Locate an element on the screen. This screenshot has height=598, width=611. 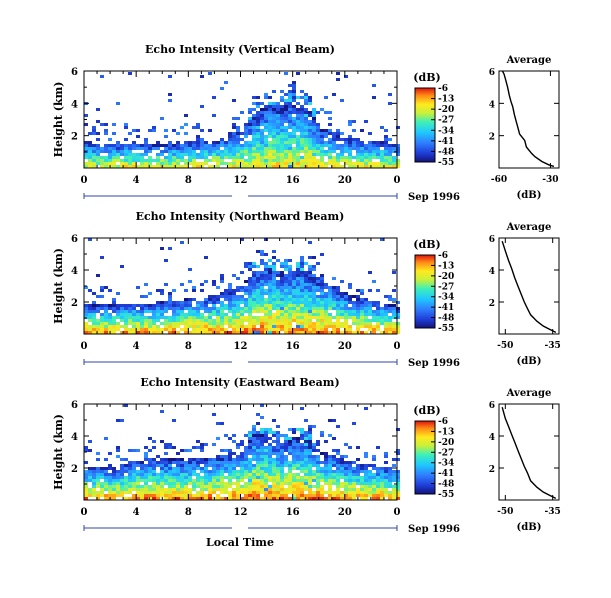
y-tick-label: 6 is located at coordinates (74, 405).